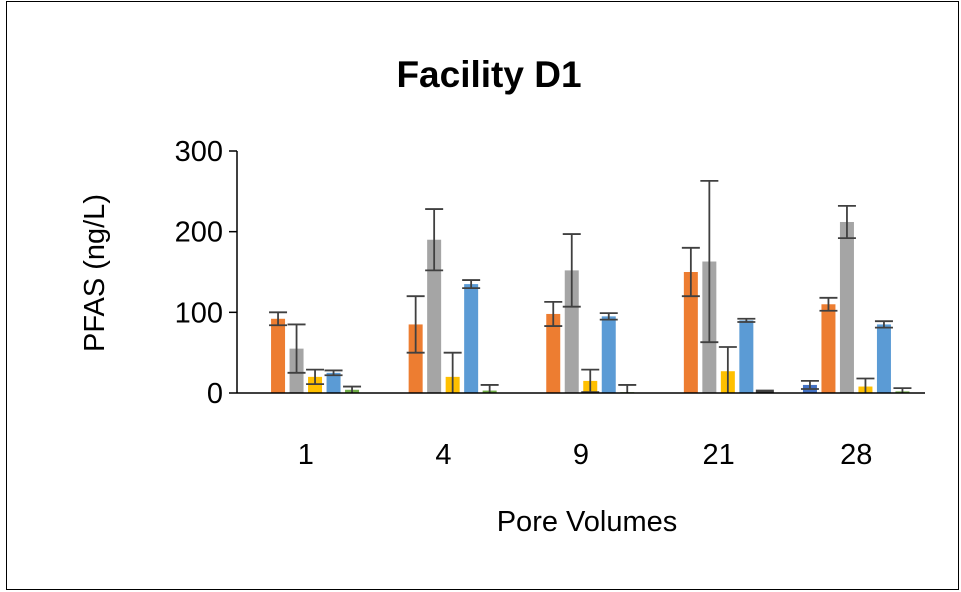  Describe the element at coordinates (306, 455) in the screenshot. I see `x-tick-label: 1` at that location.